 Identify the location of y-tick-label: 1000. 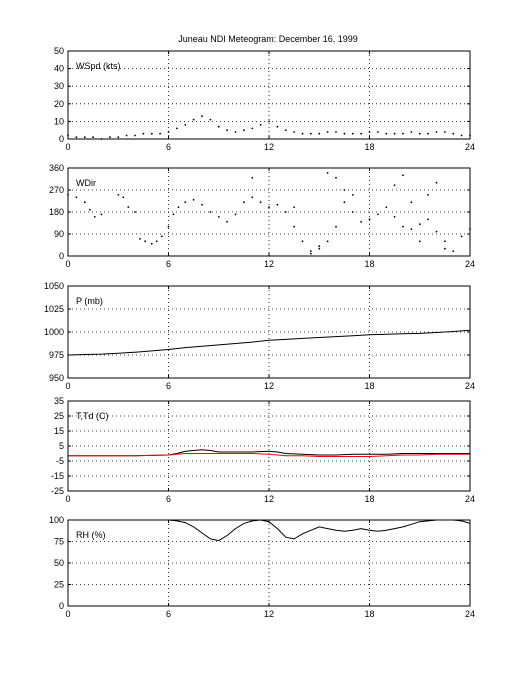
(54, 332).